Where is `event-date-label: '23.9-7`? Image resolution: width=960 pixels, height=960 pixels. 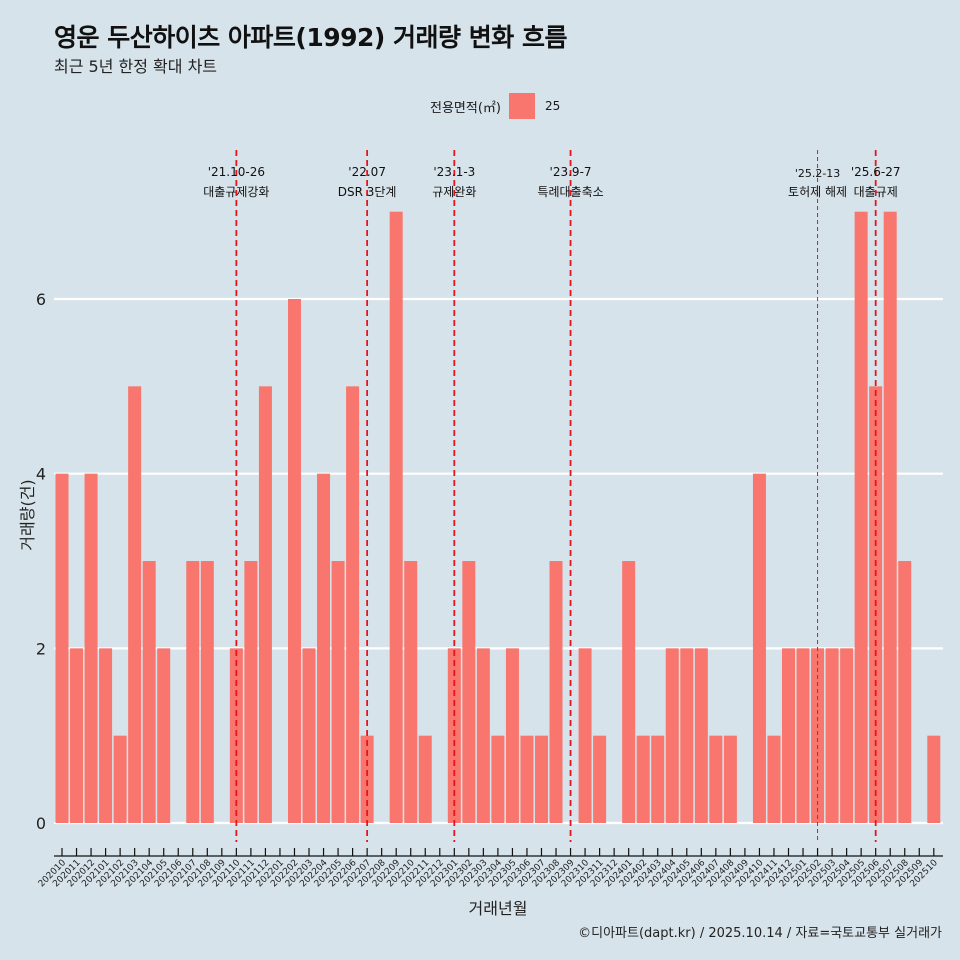
event-date-label: '23.9-7 is located at coordinates (571, 172).